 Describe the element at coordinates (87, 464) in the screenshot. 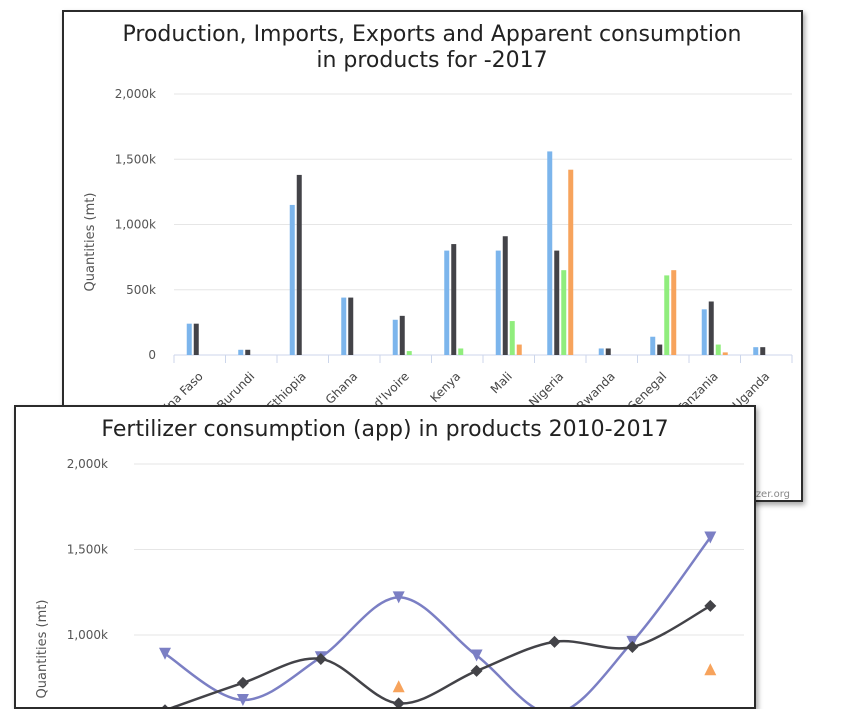

I see `line-chart-y-tick-label: 2,000k` at that location.